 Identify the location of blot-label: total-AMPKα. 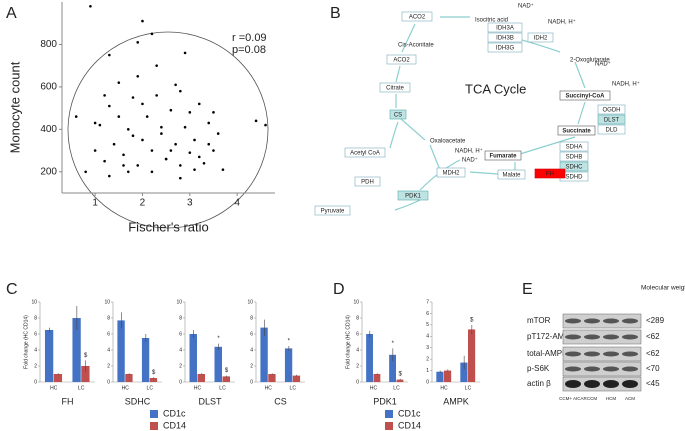
(549, 353).